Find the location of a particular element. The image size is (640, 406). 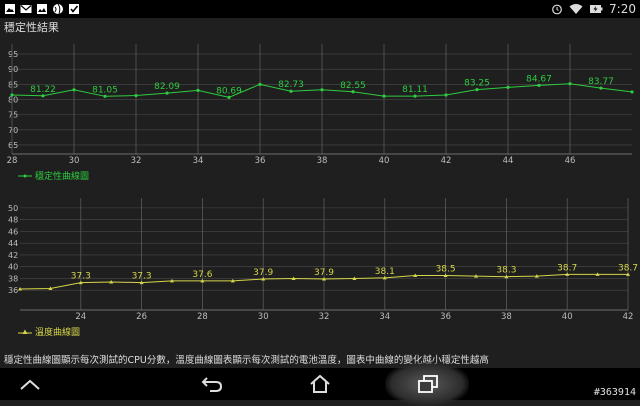

stability-x-tick-label: 44 is located at coordinates (508, 161).